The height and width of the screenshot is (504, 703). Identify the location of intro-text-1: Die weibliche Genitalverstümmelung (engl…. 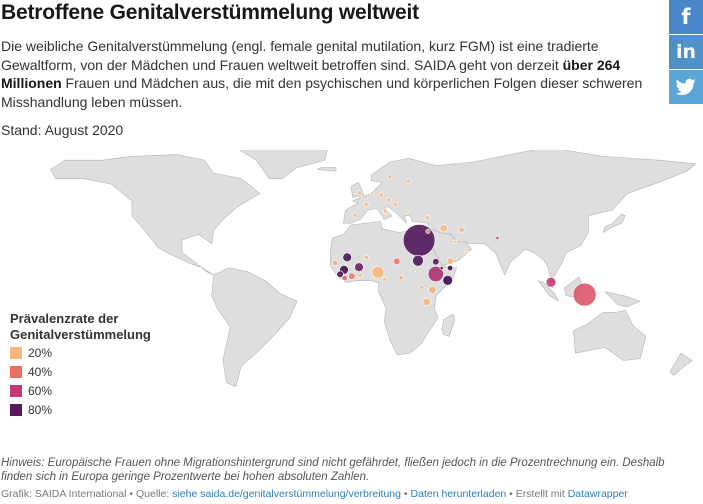
(300, 55).